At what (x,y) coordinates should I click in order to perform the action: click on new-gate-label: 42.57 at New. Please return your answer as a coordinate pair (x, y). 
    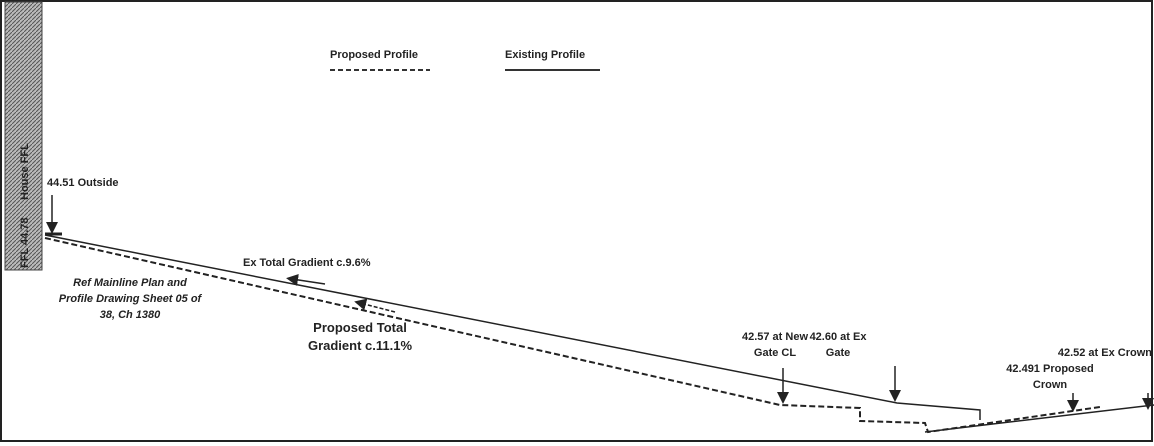
    Looking at the image, I should click on (775, 337).